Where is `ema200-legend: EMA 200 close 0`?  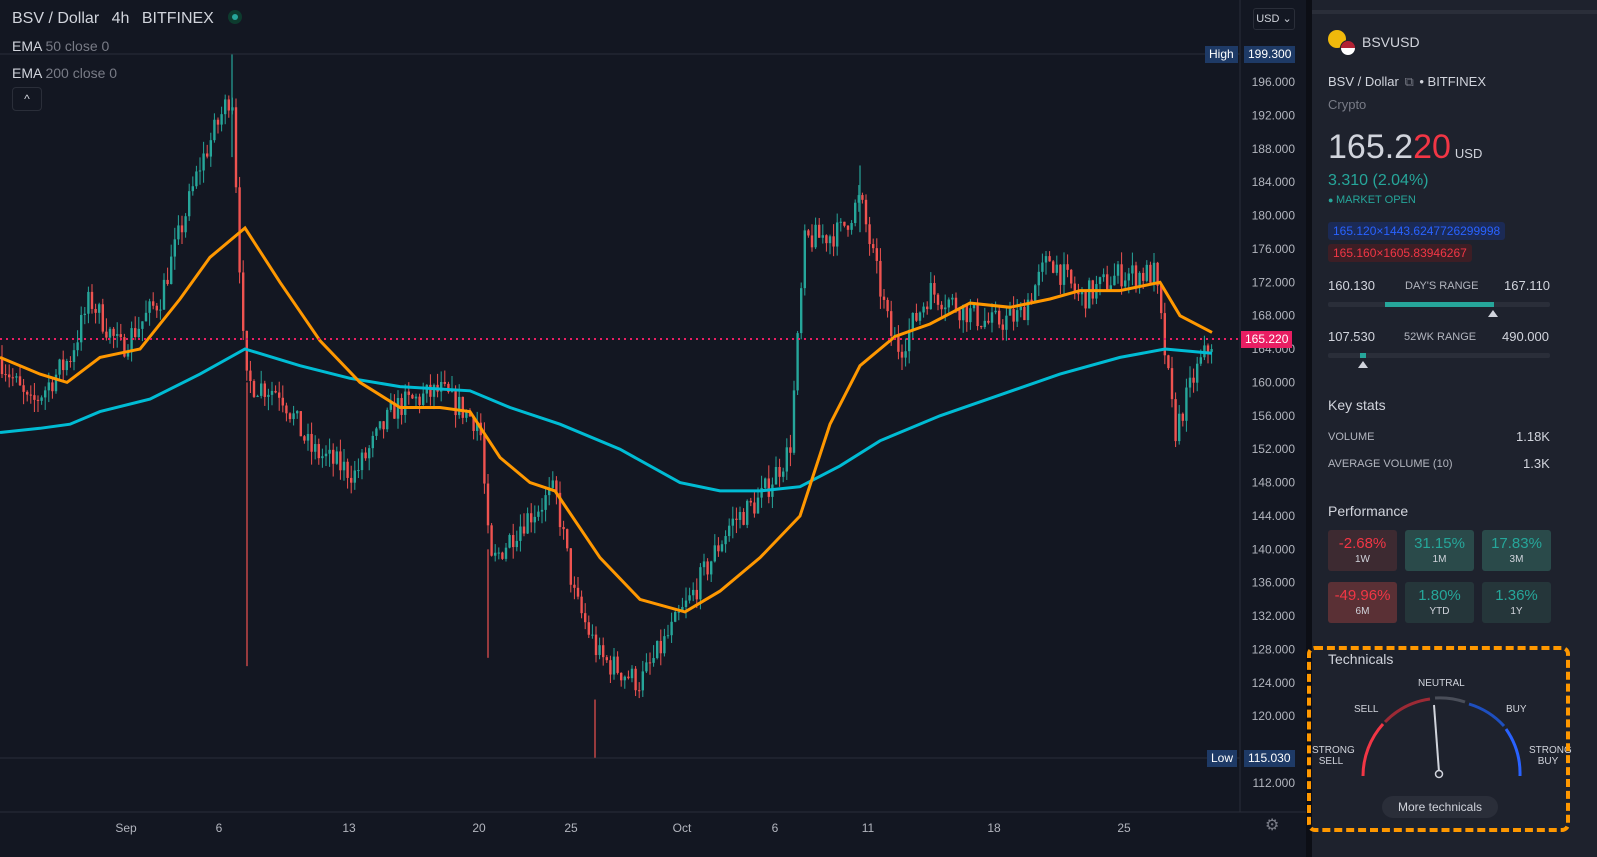 ema200-legend: EMA 200 close 0 is located at coordinates (64, 73).